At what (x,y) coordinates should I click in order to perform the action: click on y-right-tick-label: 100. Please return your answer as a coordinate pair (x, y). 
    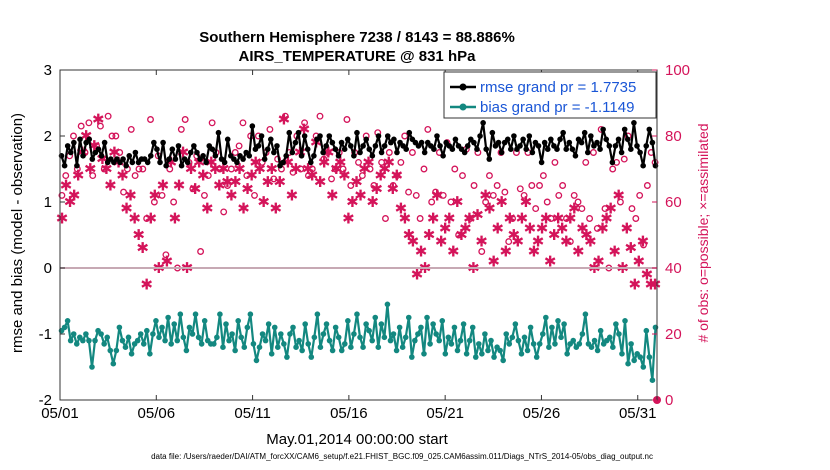
    Looking at the image, I should click on (677, 70).